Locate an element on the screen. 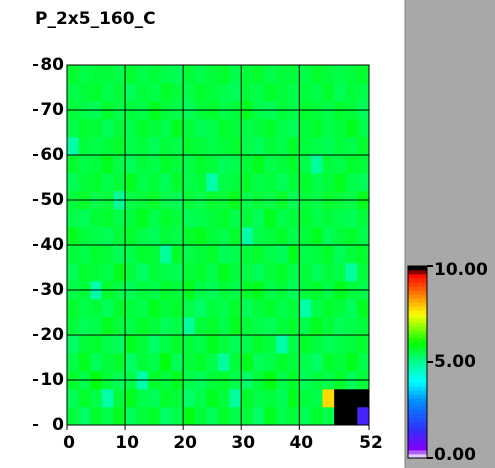 The image size is (495, 468). x-tick-label: 10 is located at coordinates (127, 443).